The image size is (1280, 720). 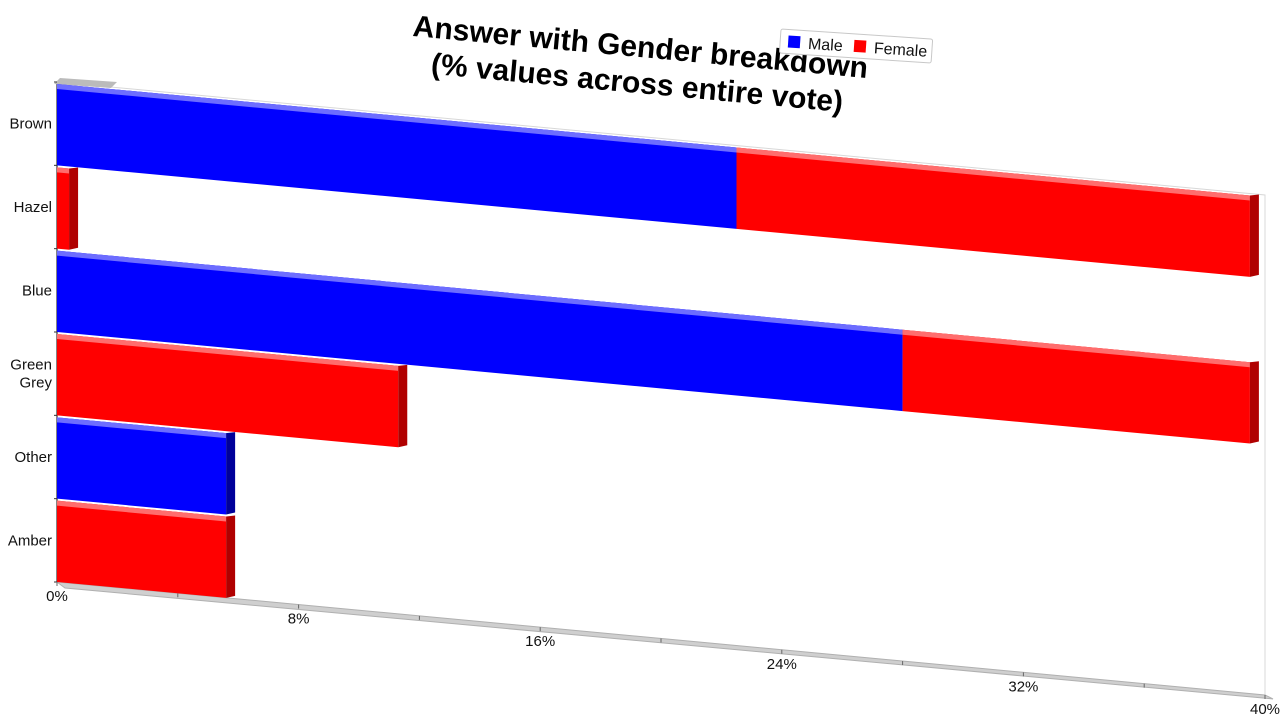 What do you see at coordinates (825, 45) in the screenshot?
I see `legend-label-male: Male` at bounding box center [825, 45].